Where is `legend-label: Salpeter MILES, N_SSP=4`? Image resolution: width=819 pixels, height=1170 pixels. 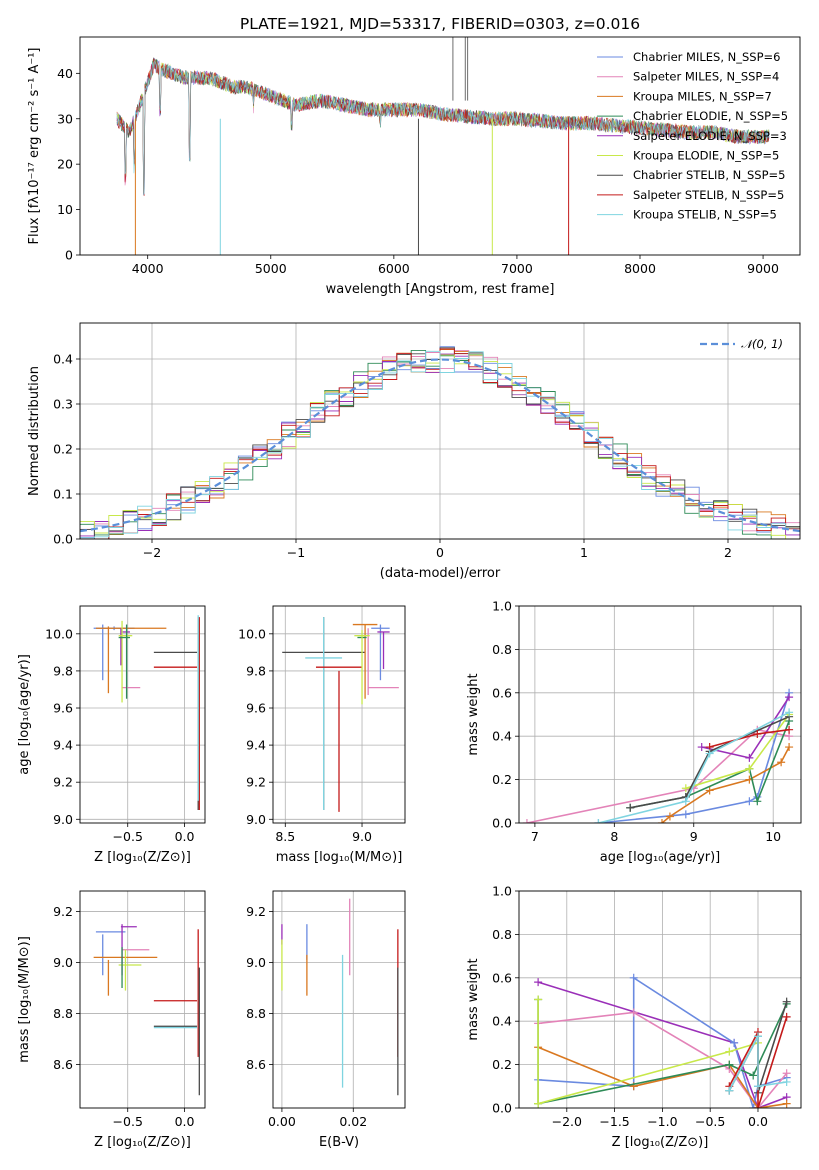
legend-label: Salpeter MILES, N_SSP=4 is located at coordinates (706, 77).